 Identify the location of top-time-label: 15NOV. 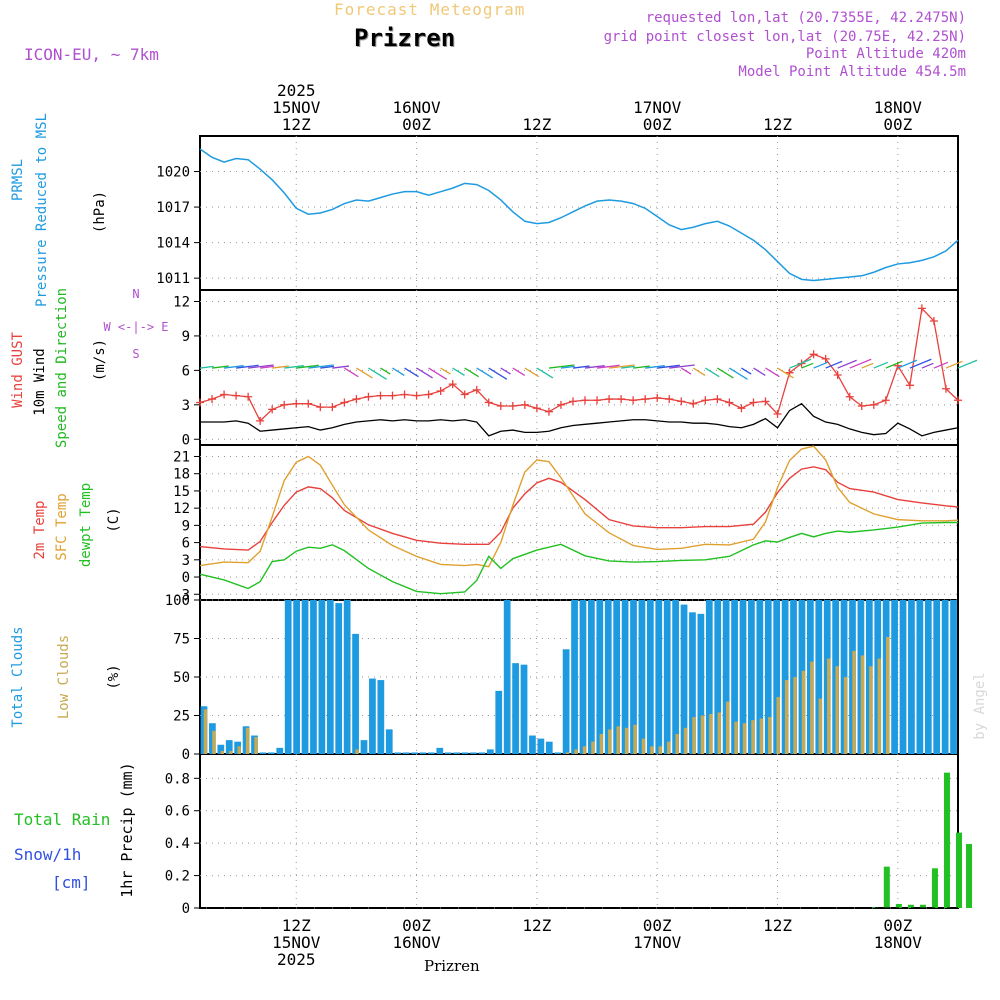
(296, 107).